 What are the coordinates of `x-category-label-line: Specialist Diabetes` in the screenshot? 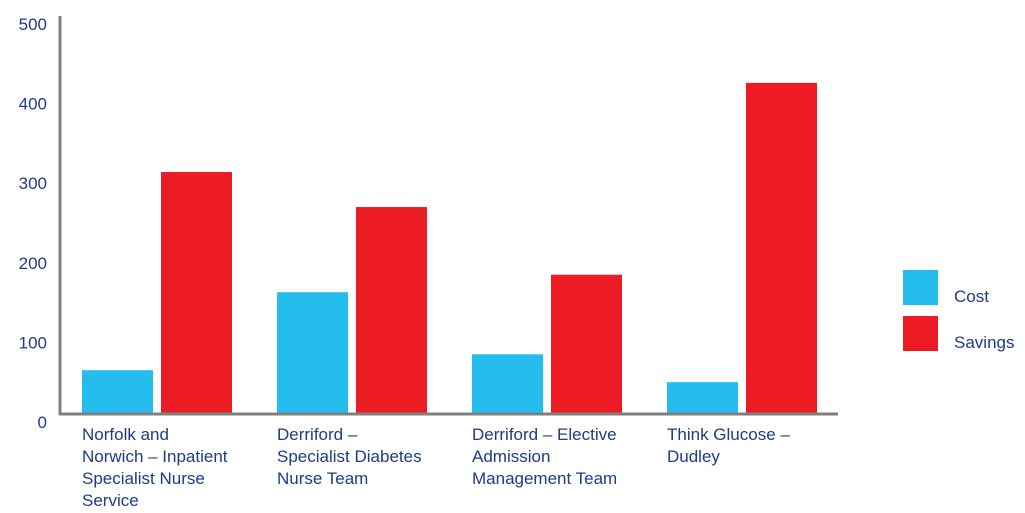 It's located at (349, 456).